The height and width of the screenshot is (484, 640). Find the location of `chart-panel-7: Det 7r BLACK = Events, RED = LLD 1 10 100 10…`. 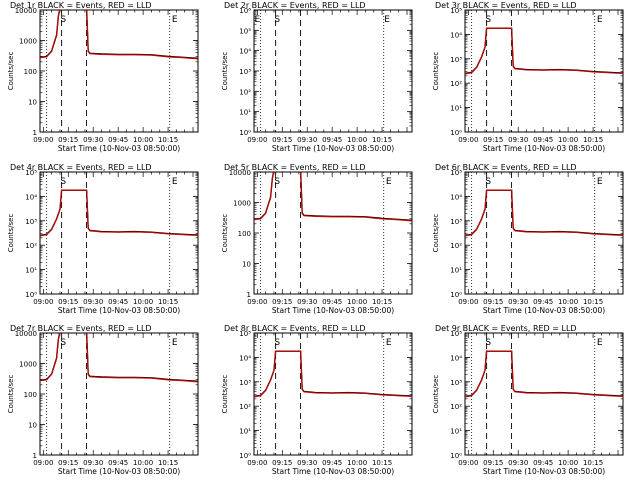

chart-panel-7: Det 7r BLACK = Events, RED = LLD 1 10 100 10… is located at coordinates (103, 400).